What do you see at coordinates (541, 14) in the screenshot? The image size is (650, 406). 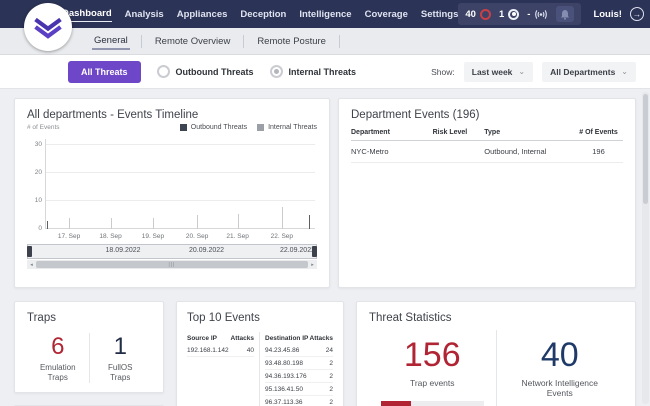 I see `broadcast-icon` at bounding box center [541, 14].